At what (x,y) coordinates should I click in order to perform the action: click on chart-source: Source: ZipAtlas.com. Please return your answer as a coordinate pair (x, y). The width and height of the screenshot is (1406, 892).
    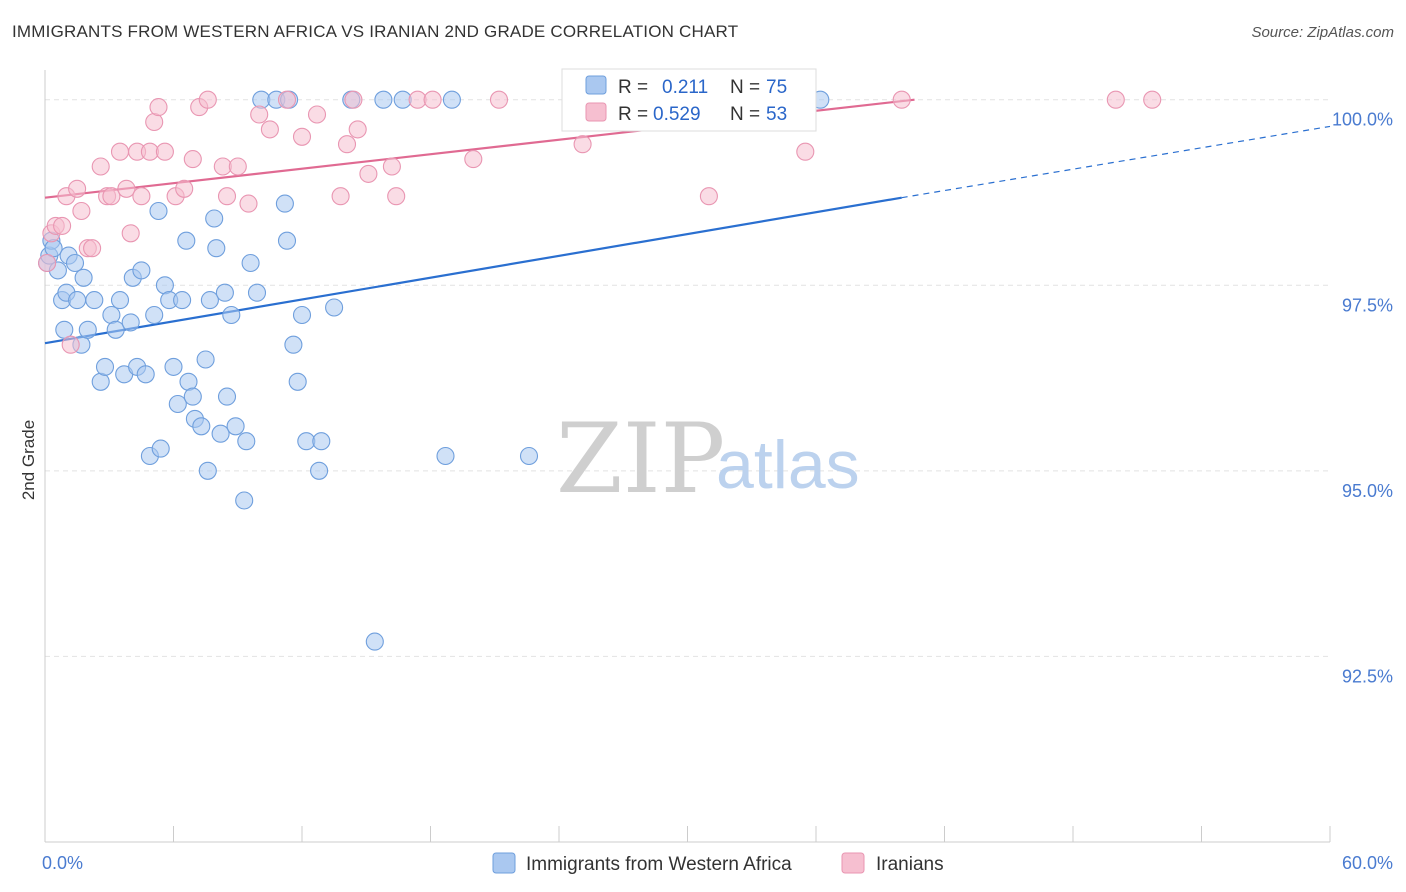
    Looking at the image, I should click on (1322, 32).